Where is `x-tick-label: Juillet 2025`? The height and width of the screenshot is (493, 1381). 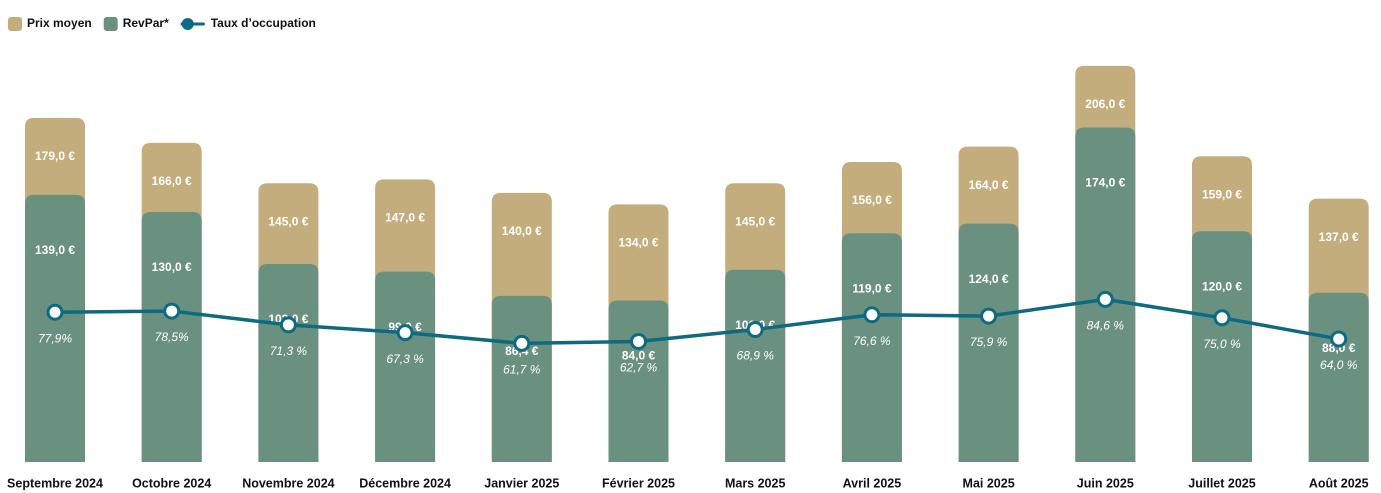
x-tick-label: Juillet 2025 is located at coordinates (1221, 483).